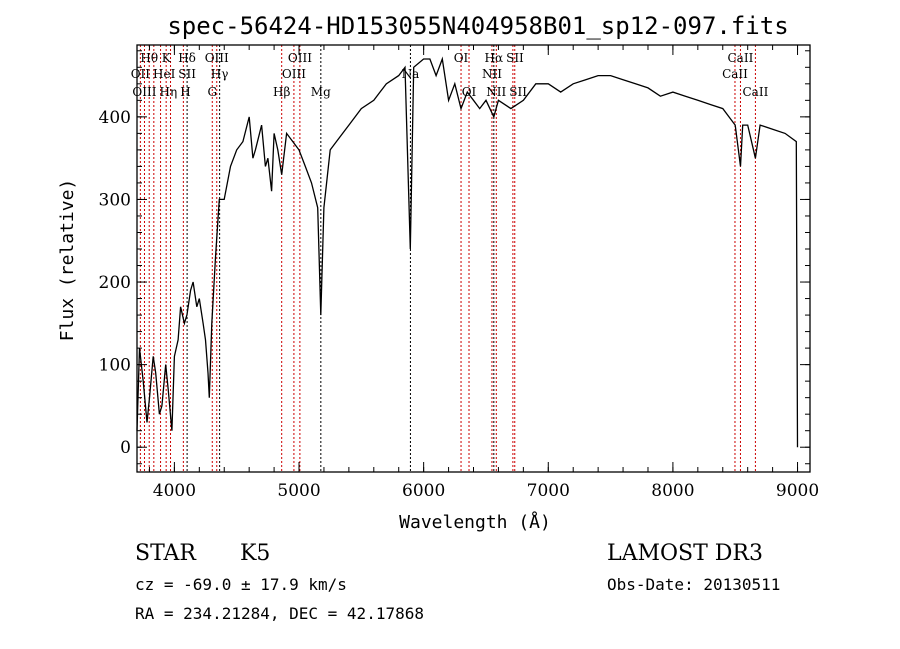 The image size is (900, 649). What do you see at coordinates (475, 522) in the screenshot?
I see `x-axis-label: Wavelength (Å)` at bounding box center [475, 522].